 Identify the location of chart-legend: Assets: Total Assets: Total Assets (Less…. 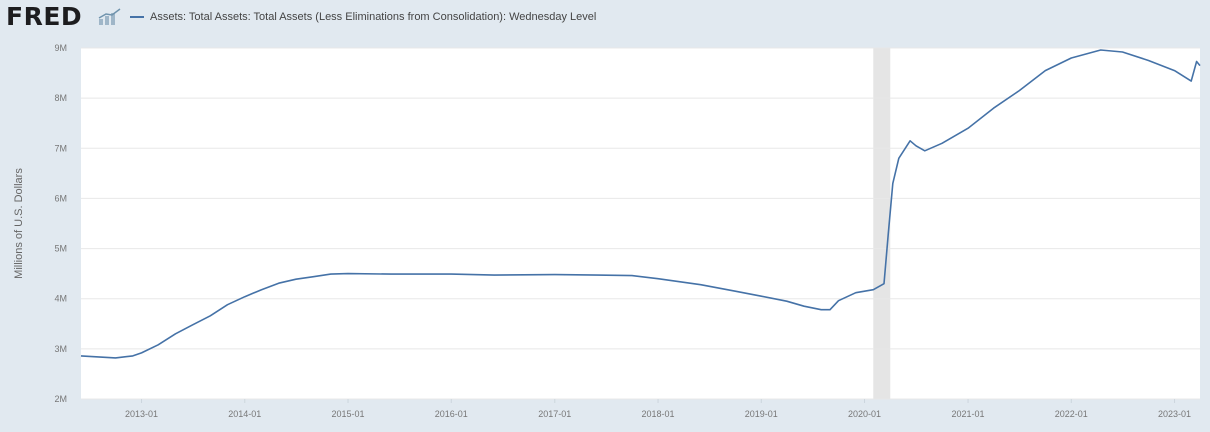
(363, 17).